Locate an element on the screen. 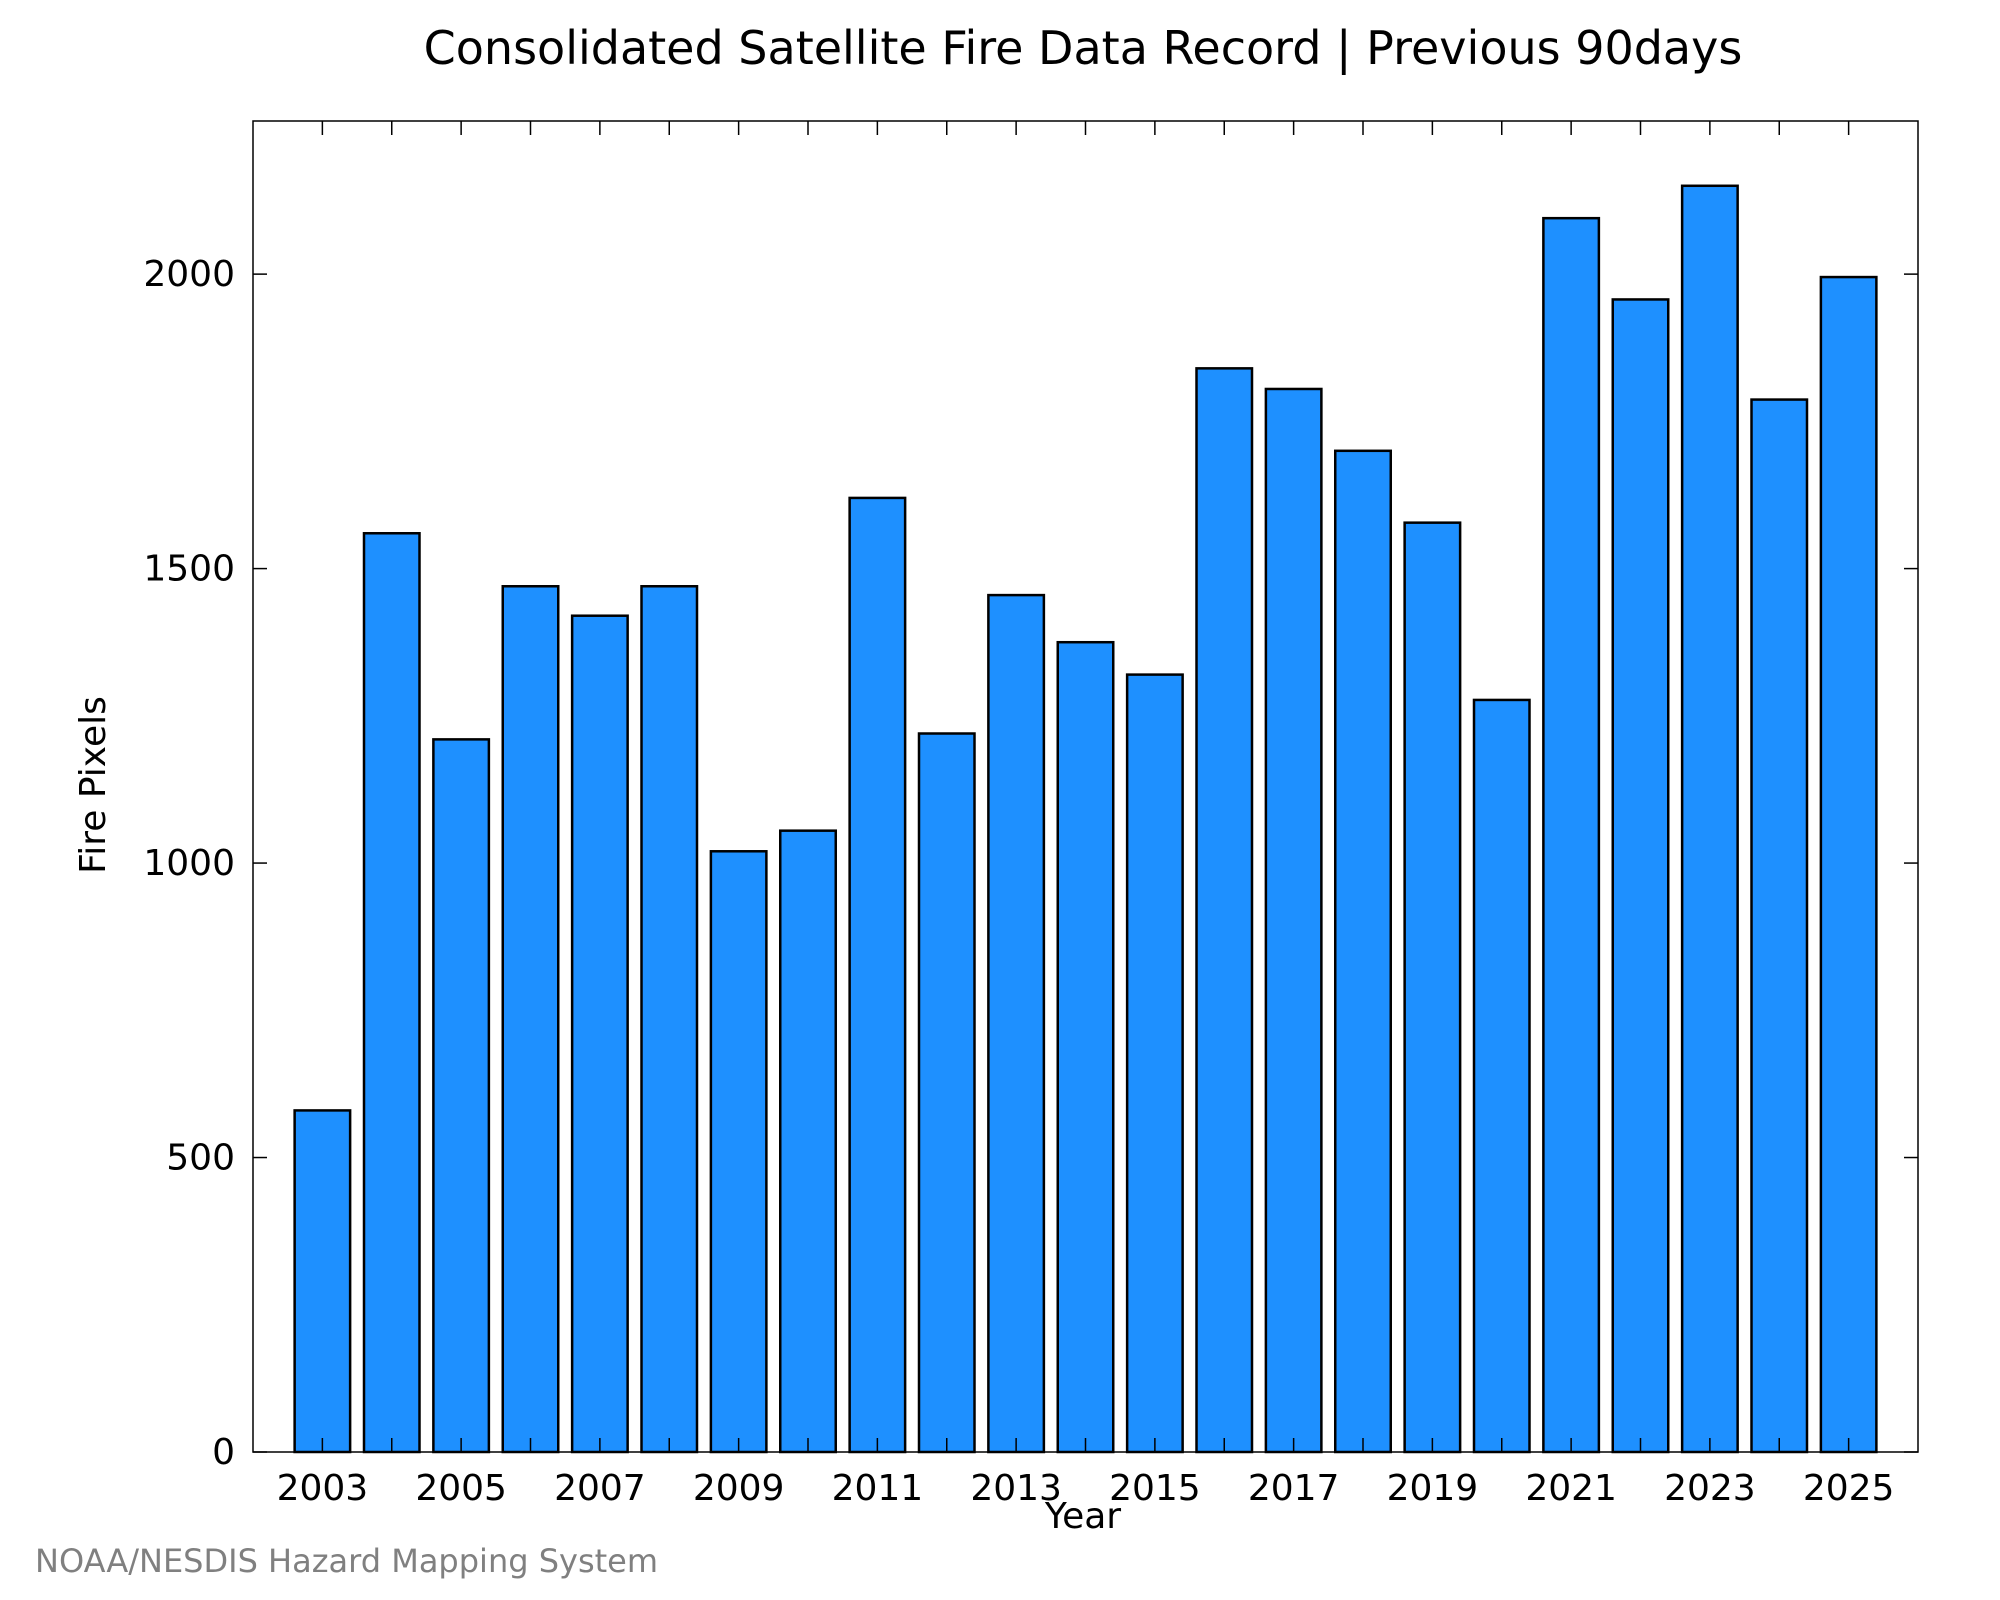  bar-2025 is located at coordinates (1848, 864).